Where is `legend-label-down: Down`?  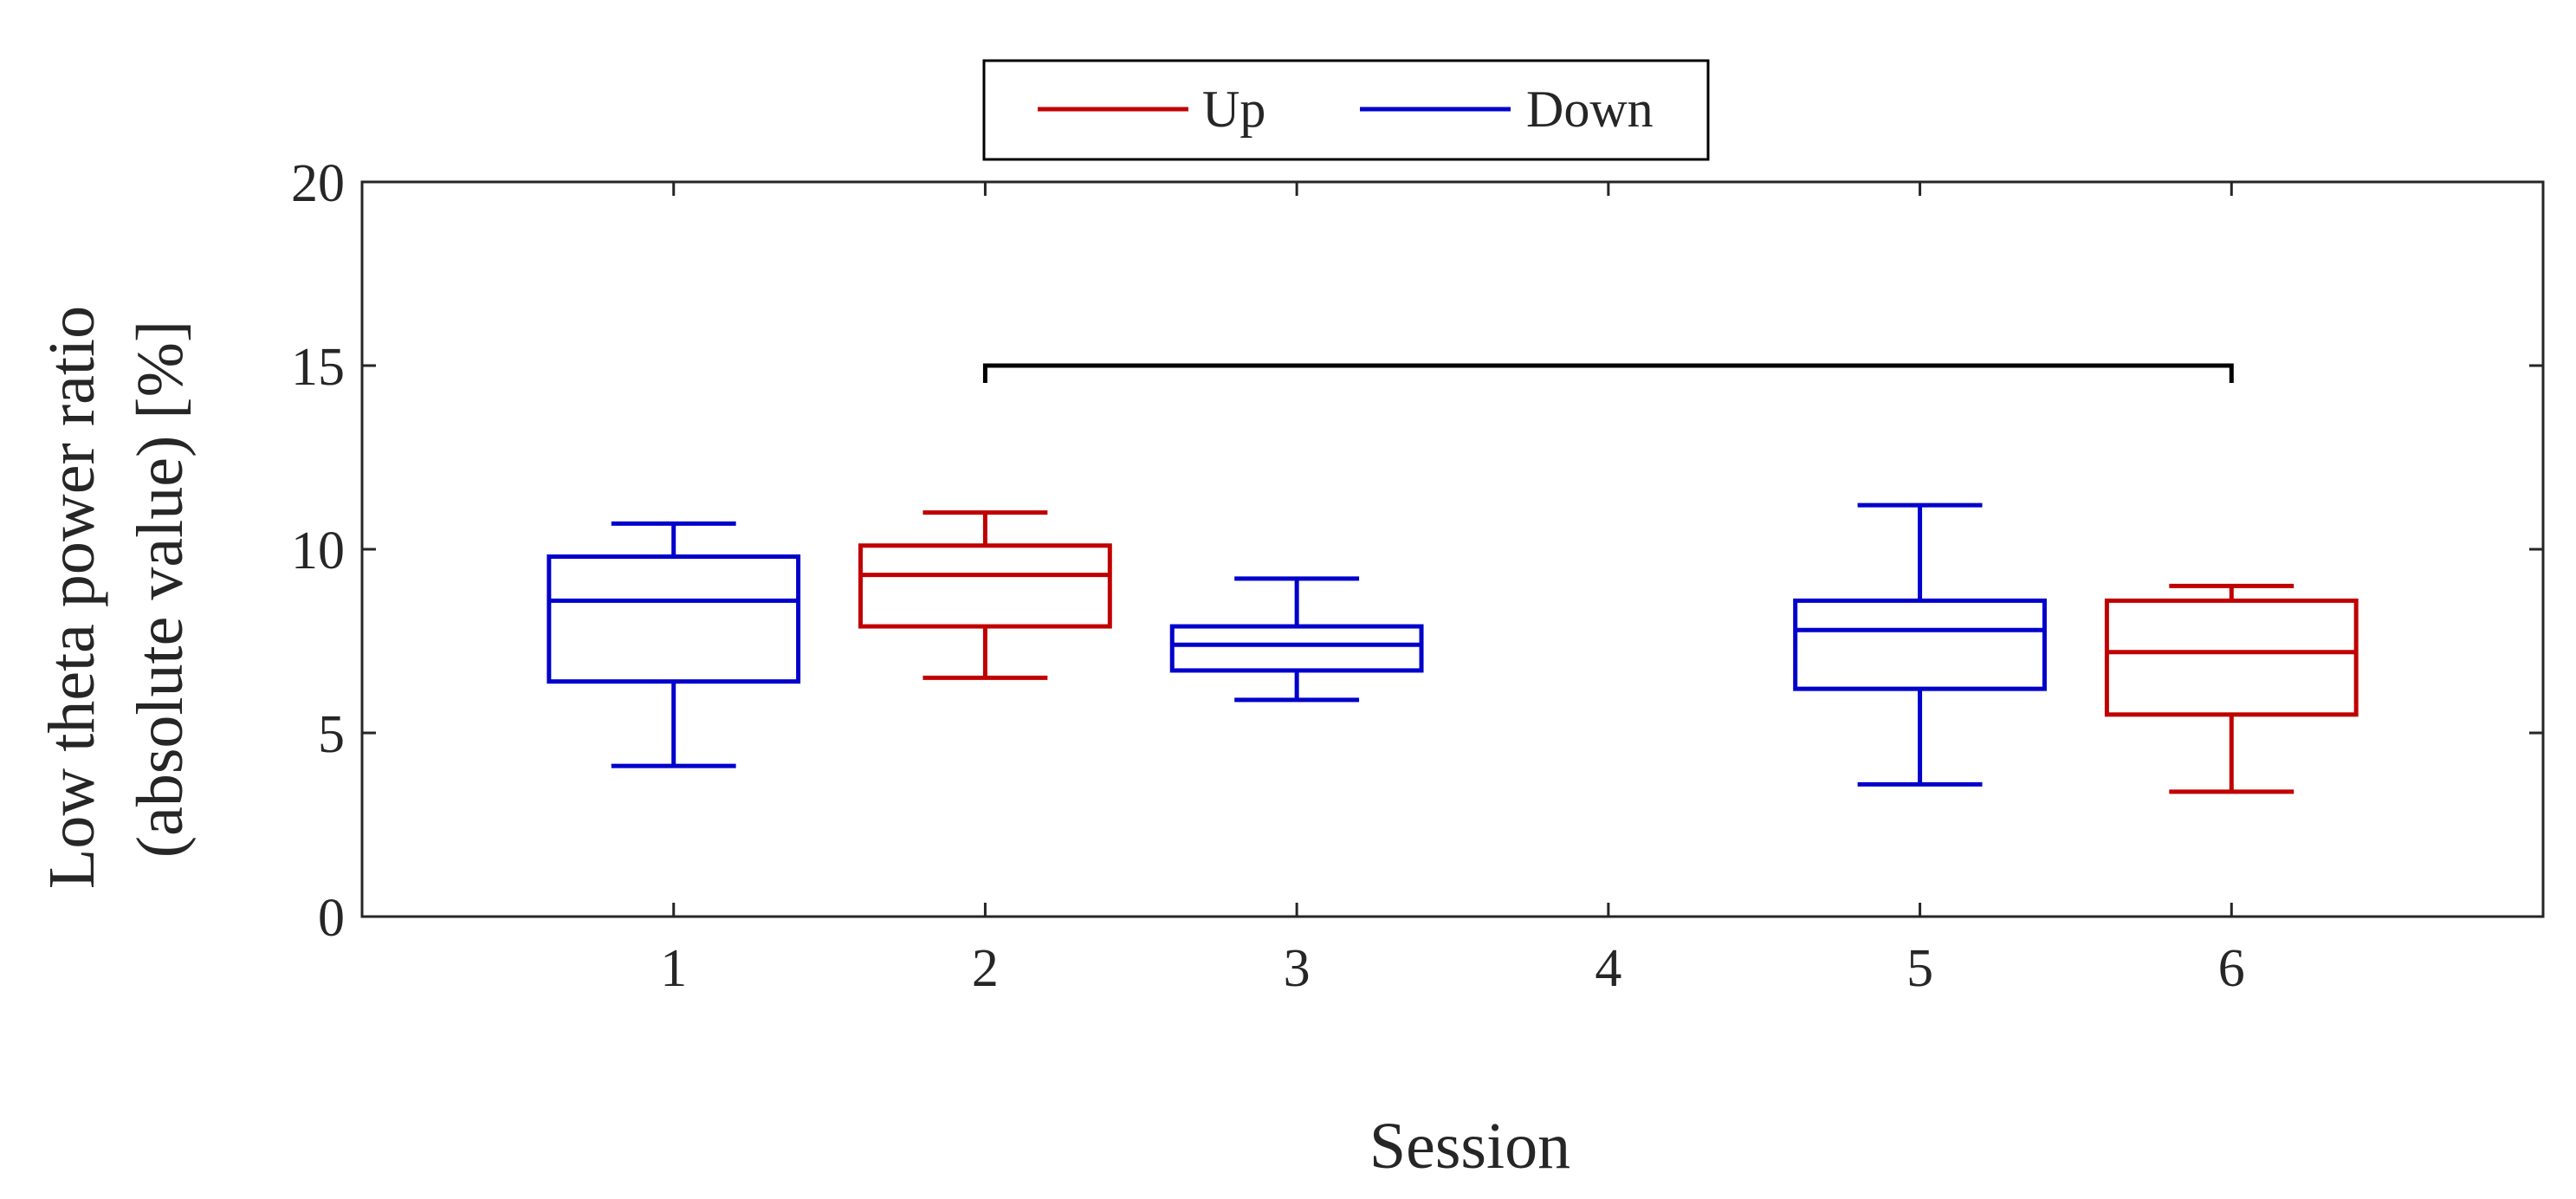 legend-label-down: Down is located at coordinates (1590, 109).